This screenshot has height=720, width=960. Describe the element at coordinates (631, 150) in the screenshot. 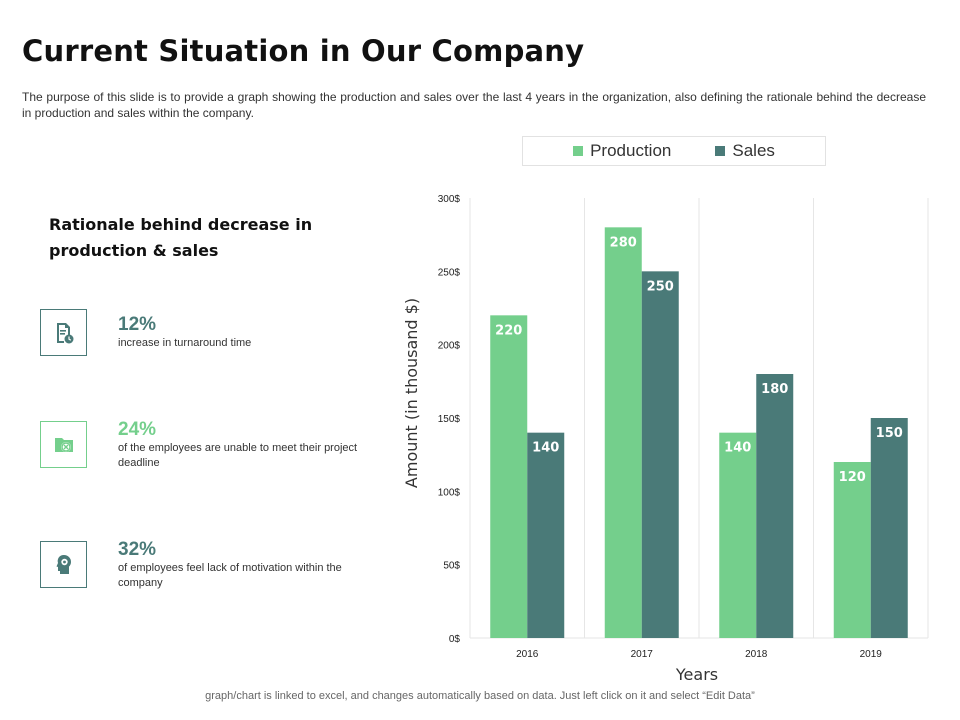

I see `legend-label-production: Production` at that location.